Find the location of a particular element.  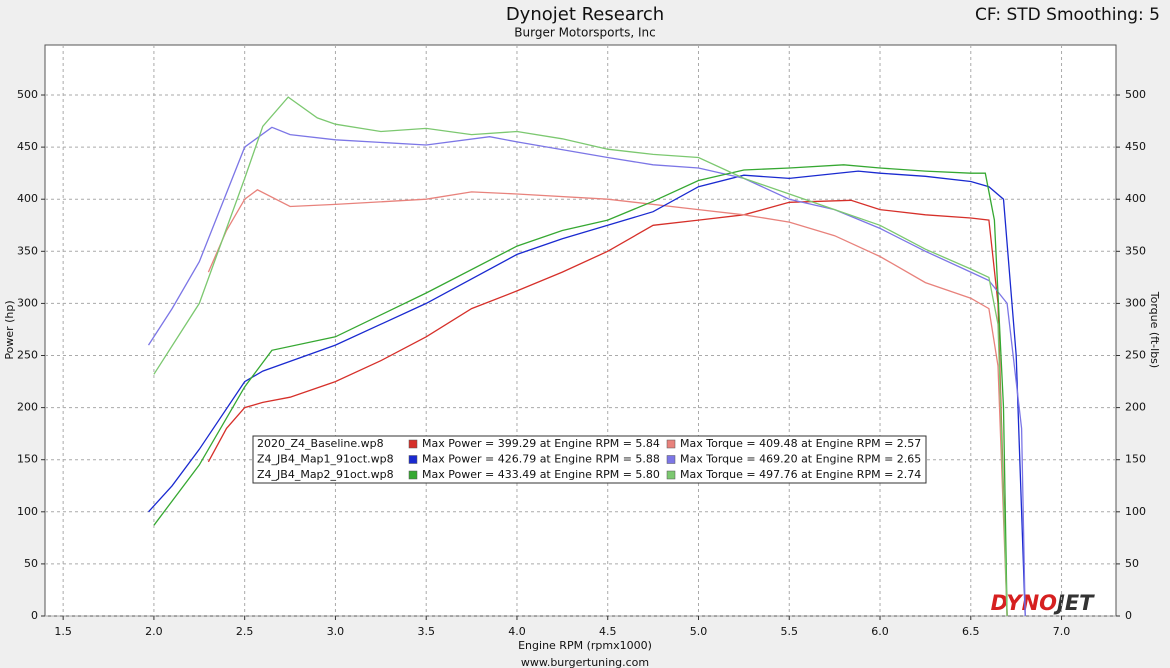

legend-label: Max Torque = 497.76 at Engine RPM = 2.74 is located at coordinates (800, 474).